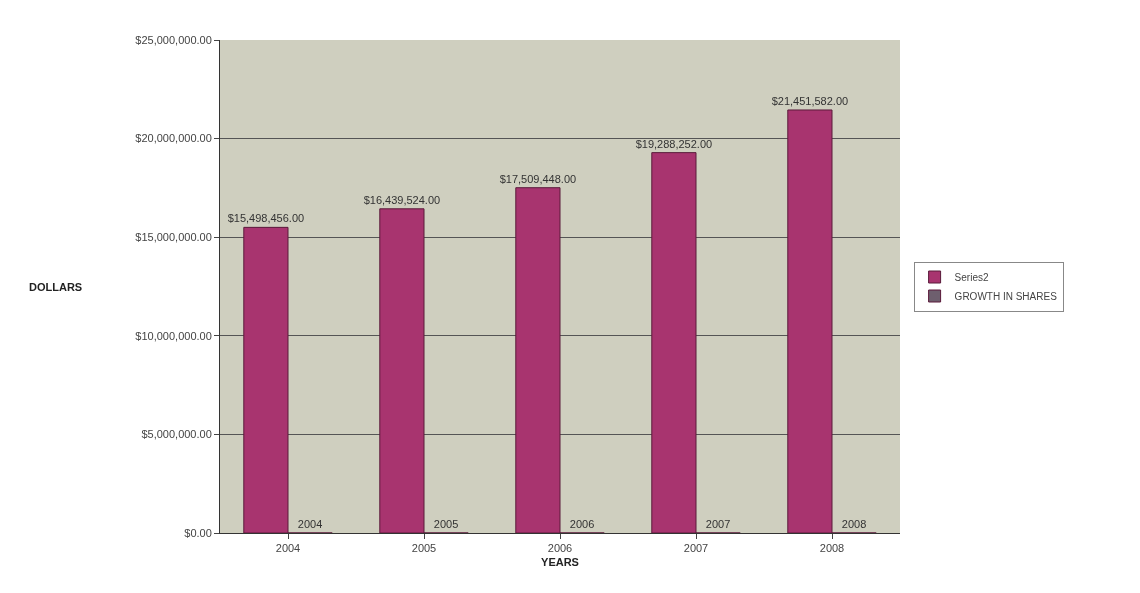  What do you see at coordinates (173, 335) in the screenshot?
I see `y-tick-label: $10,000,000.00` at bounding box center [173, 335].